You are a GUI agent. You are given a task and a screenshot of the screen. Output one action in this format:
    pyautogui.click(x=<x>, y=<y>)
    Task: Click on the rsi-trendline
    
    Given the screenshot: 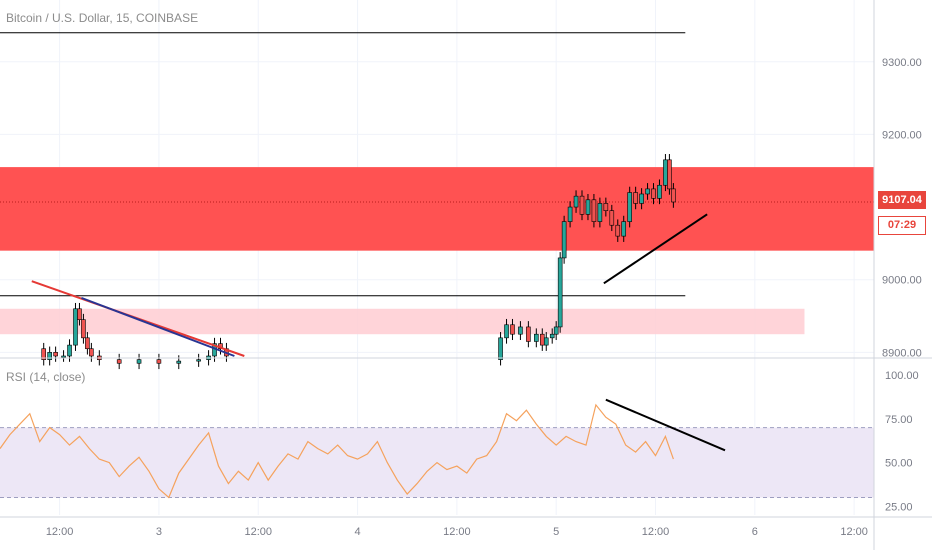 What is the action you would take?
    pyautogui.click(x=665, y=425)
    